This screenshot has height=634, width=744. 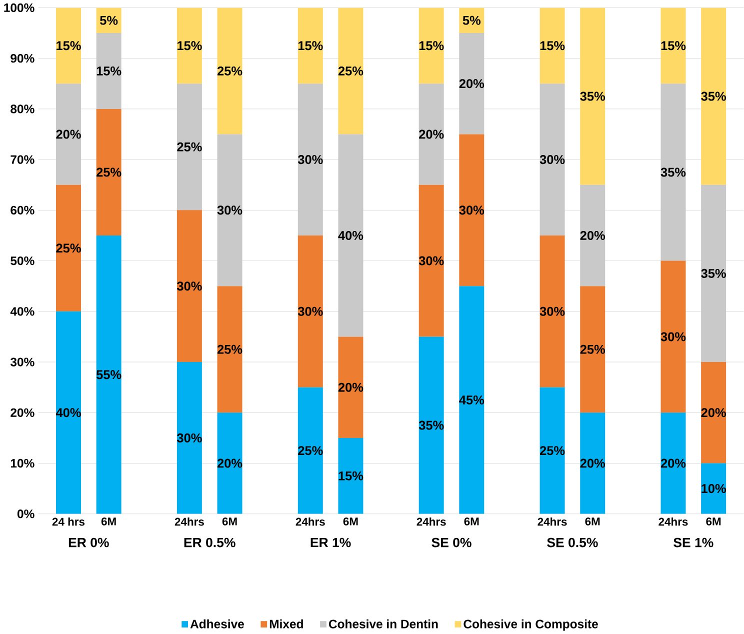 I want to click on text: SE 0%, so click(x=452, y=543).